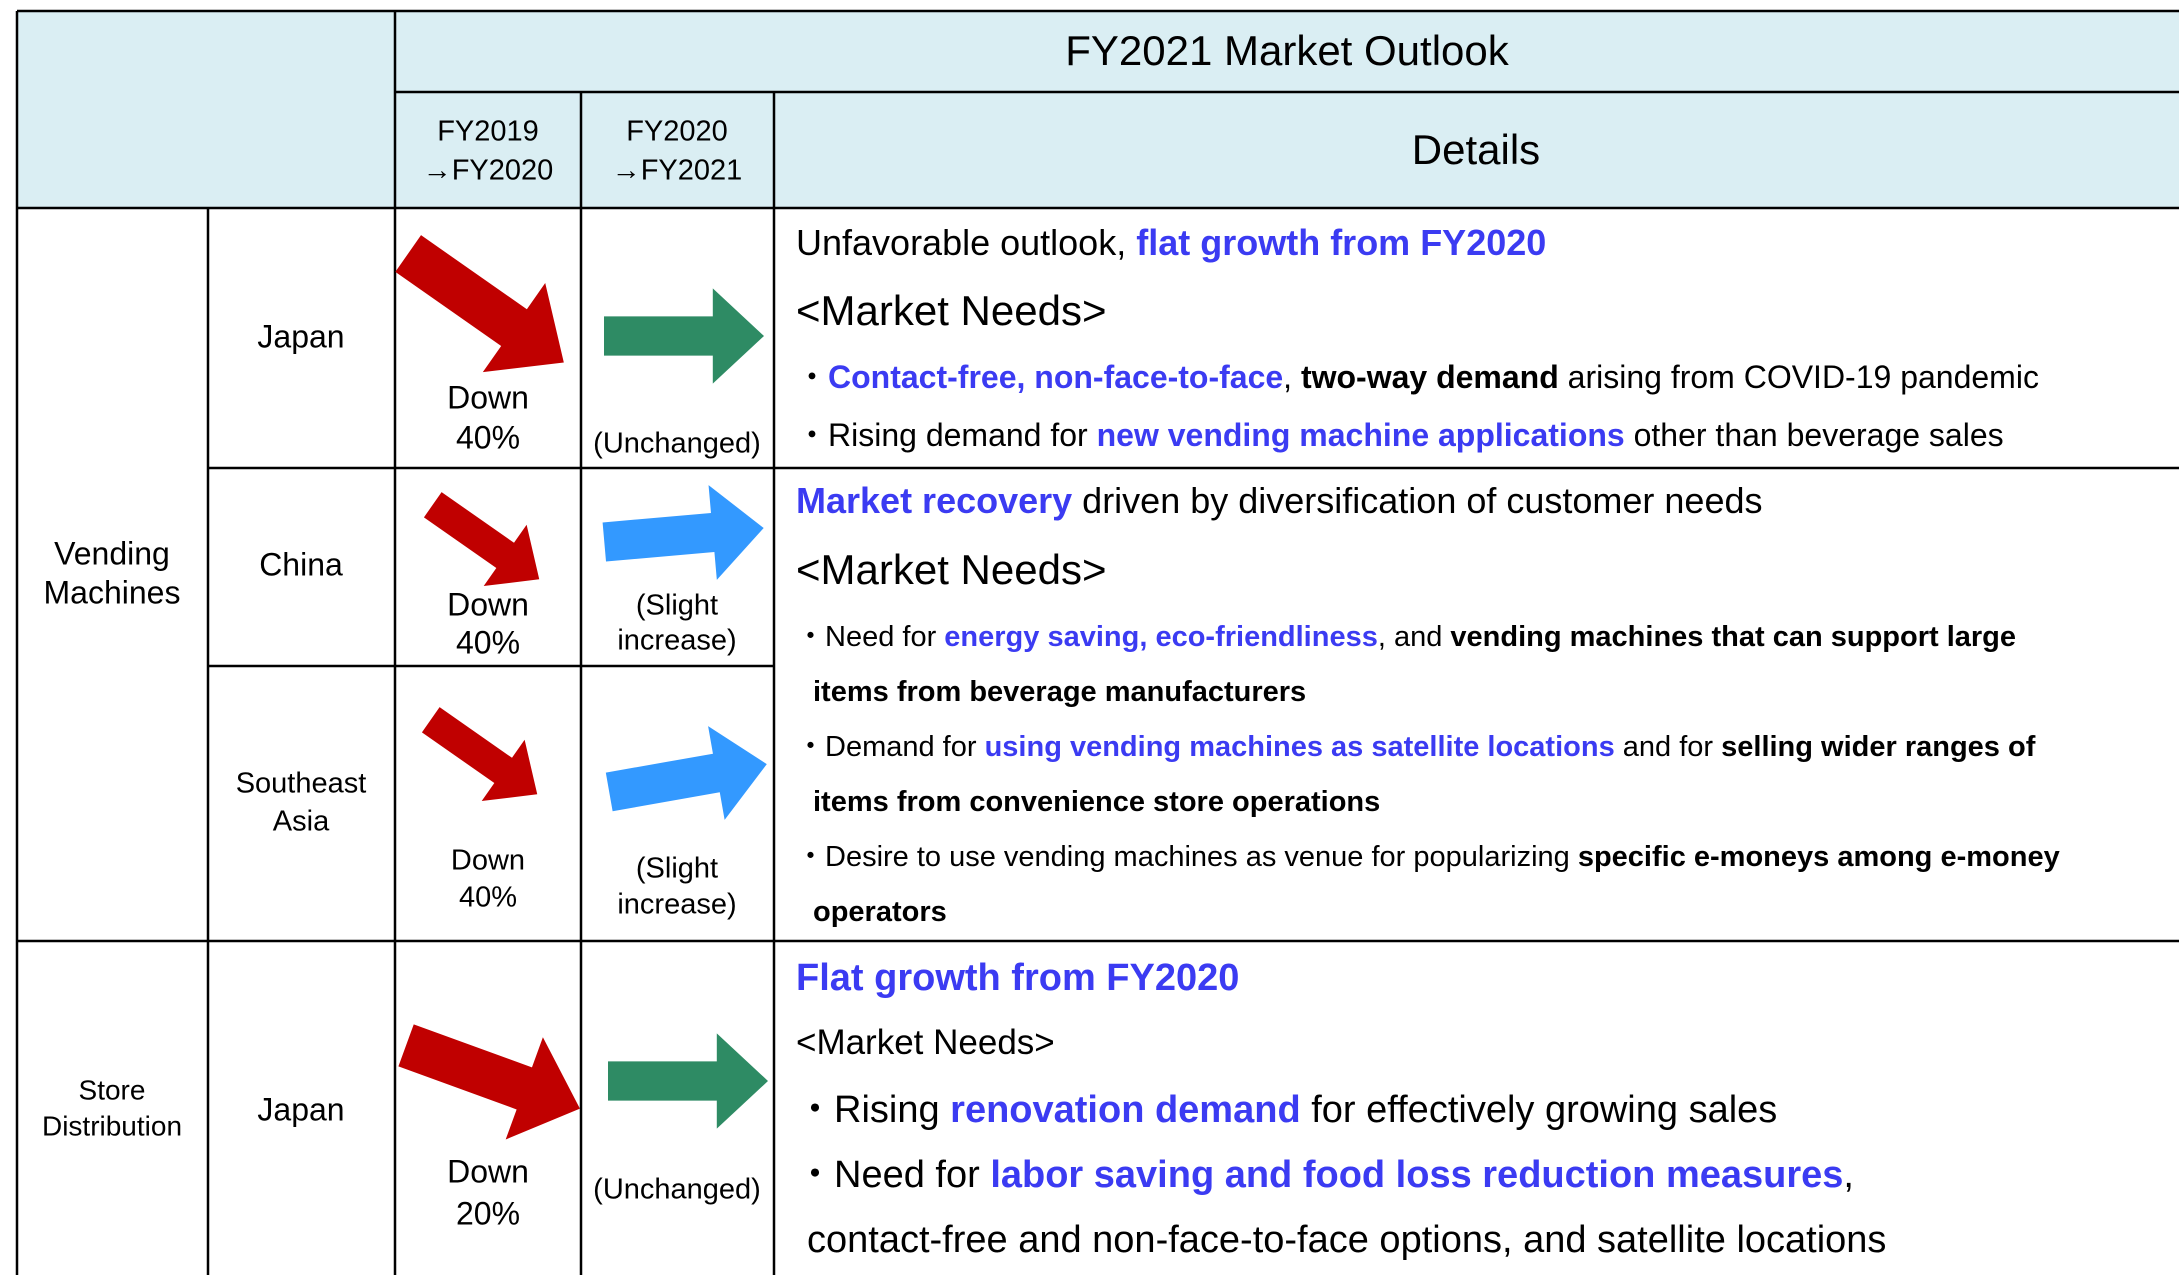 Image resolution: width=2179 pixels, height=1275 pixels. I want to click on detail-text: Unfavorable outlook,, so click(966, 242).